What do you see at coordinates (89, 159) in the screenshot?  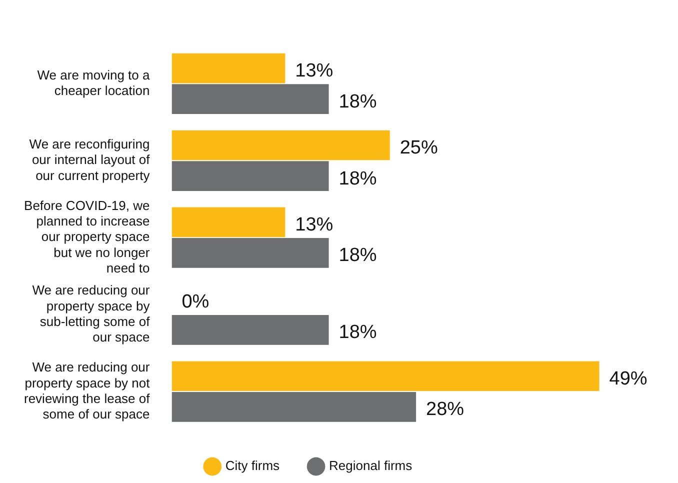 I see `y-tick-label: We are reconfiguring our internal layout of our current property` at bounding box center [89, 159].